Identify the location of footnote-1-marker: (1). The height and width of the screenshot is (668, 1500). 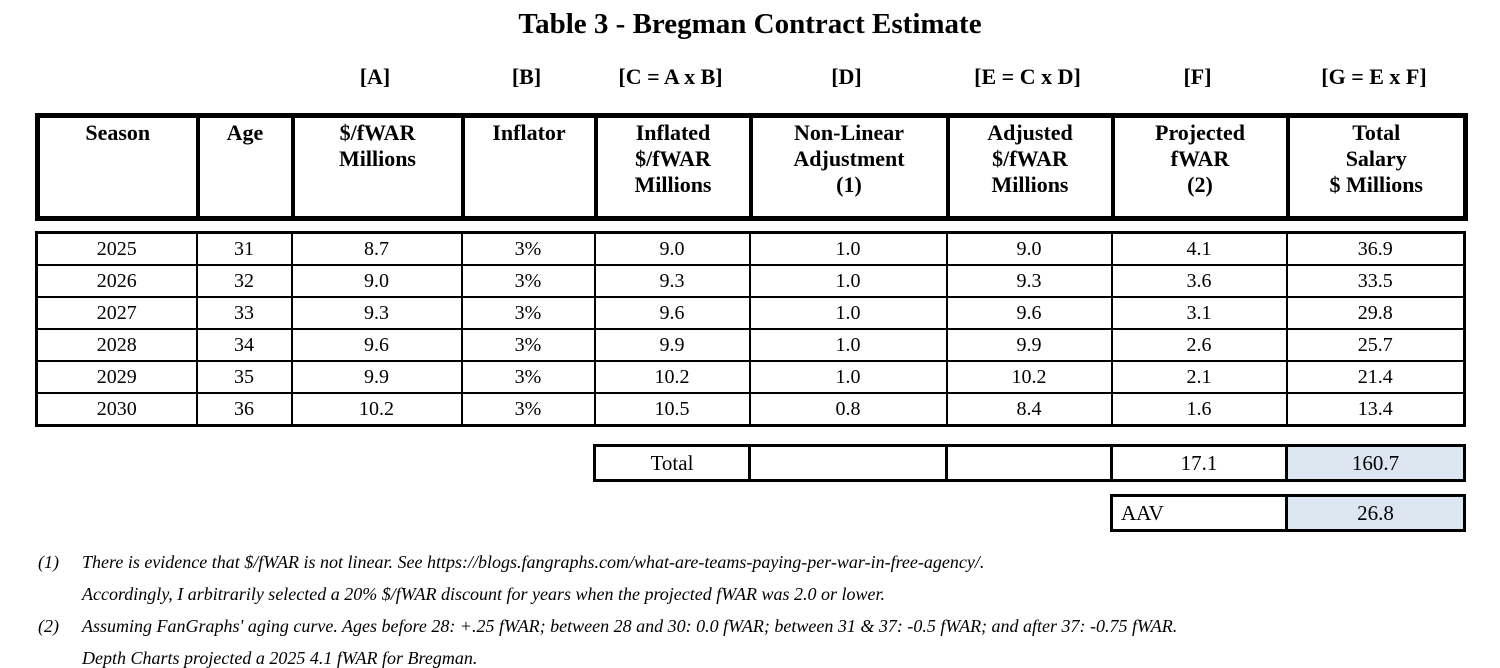
(48, 562).